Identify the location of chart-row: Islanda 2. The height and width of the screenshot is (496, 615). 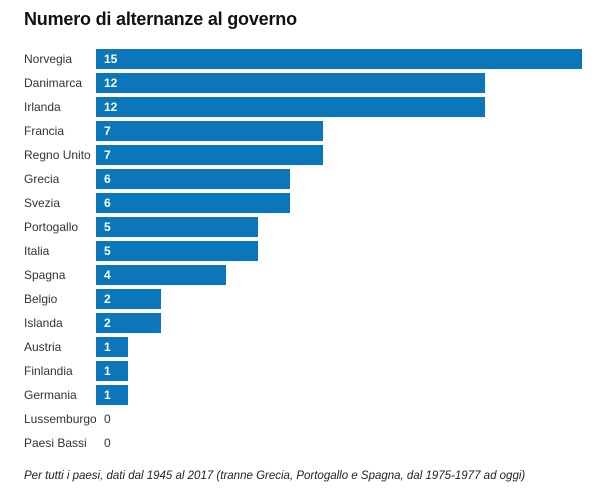
(303, 323).